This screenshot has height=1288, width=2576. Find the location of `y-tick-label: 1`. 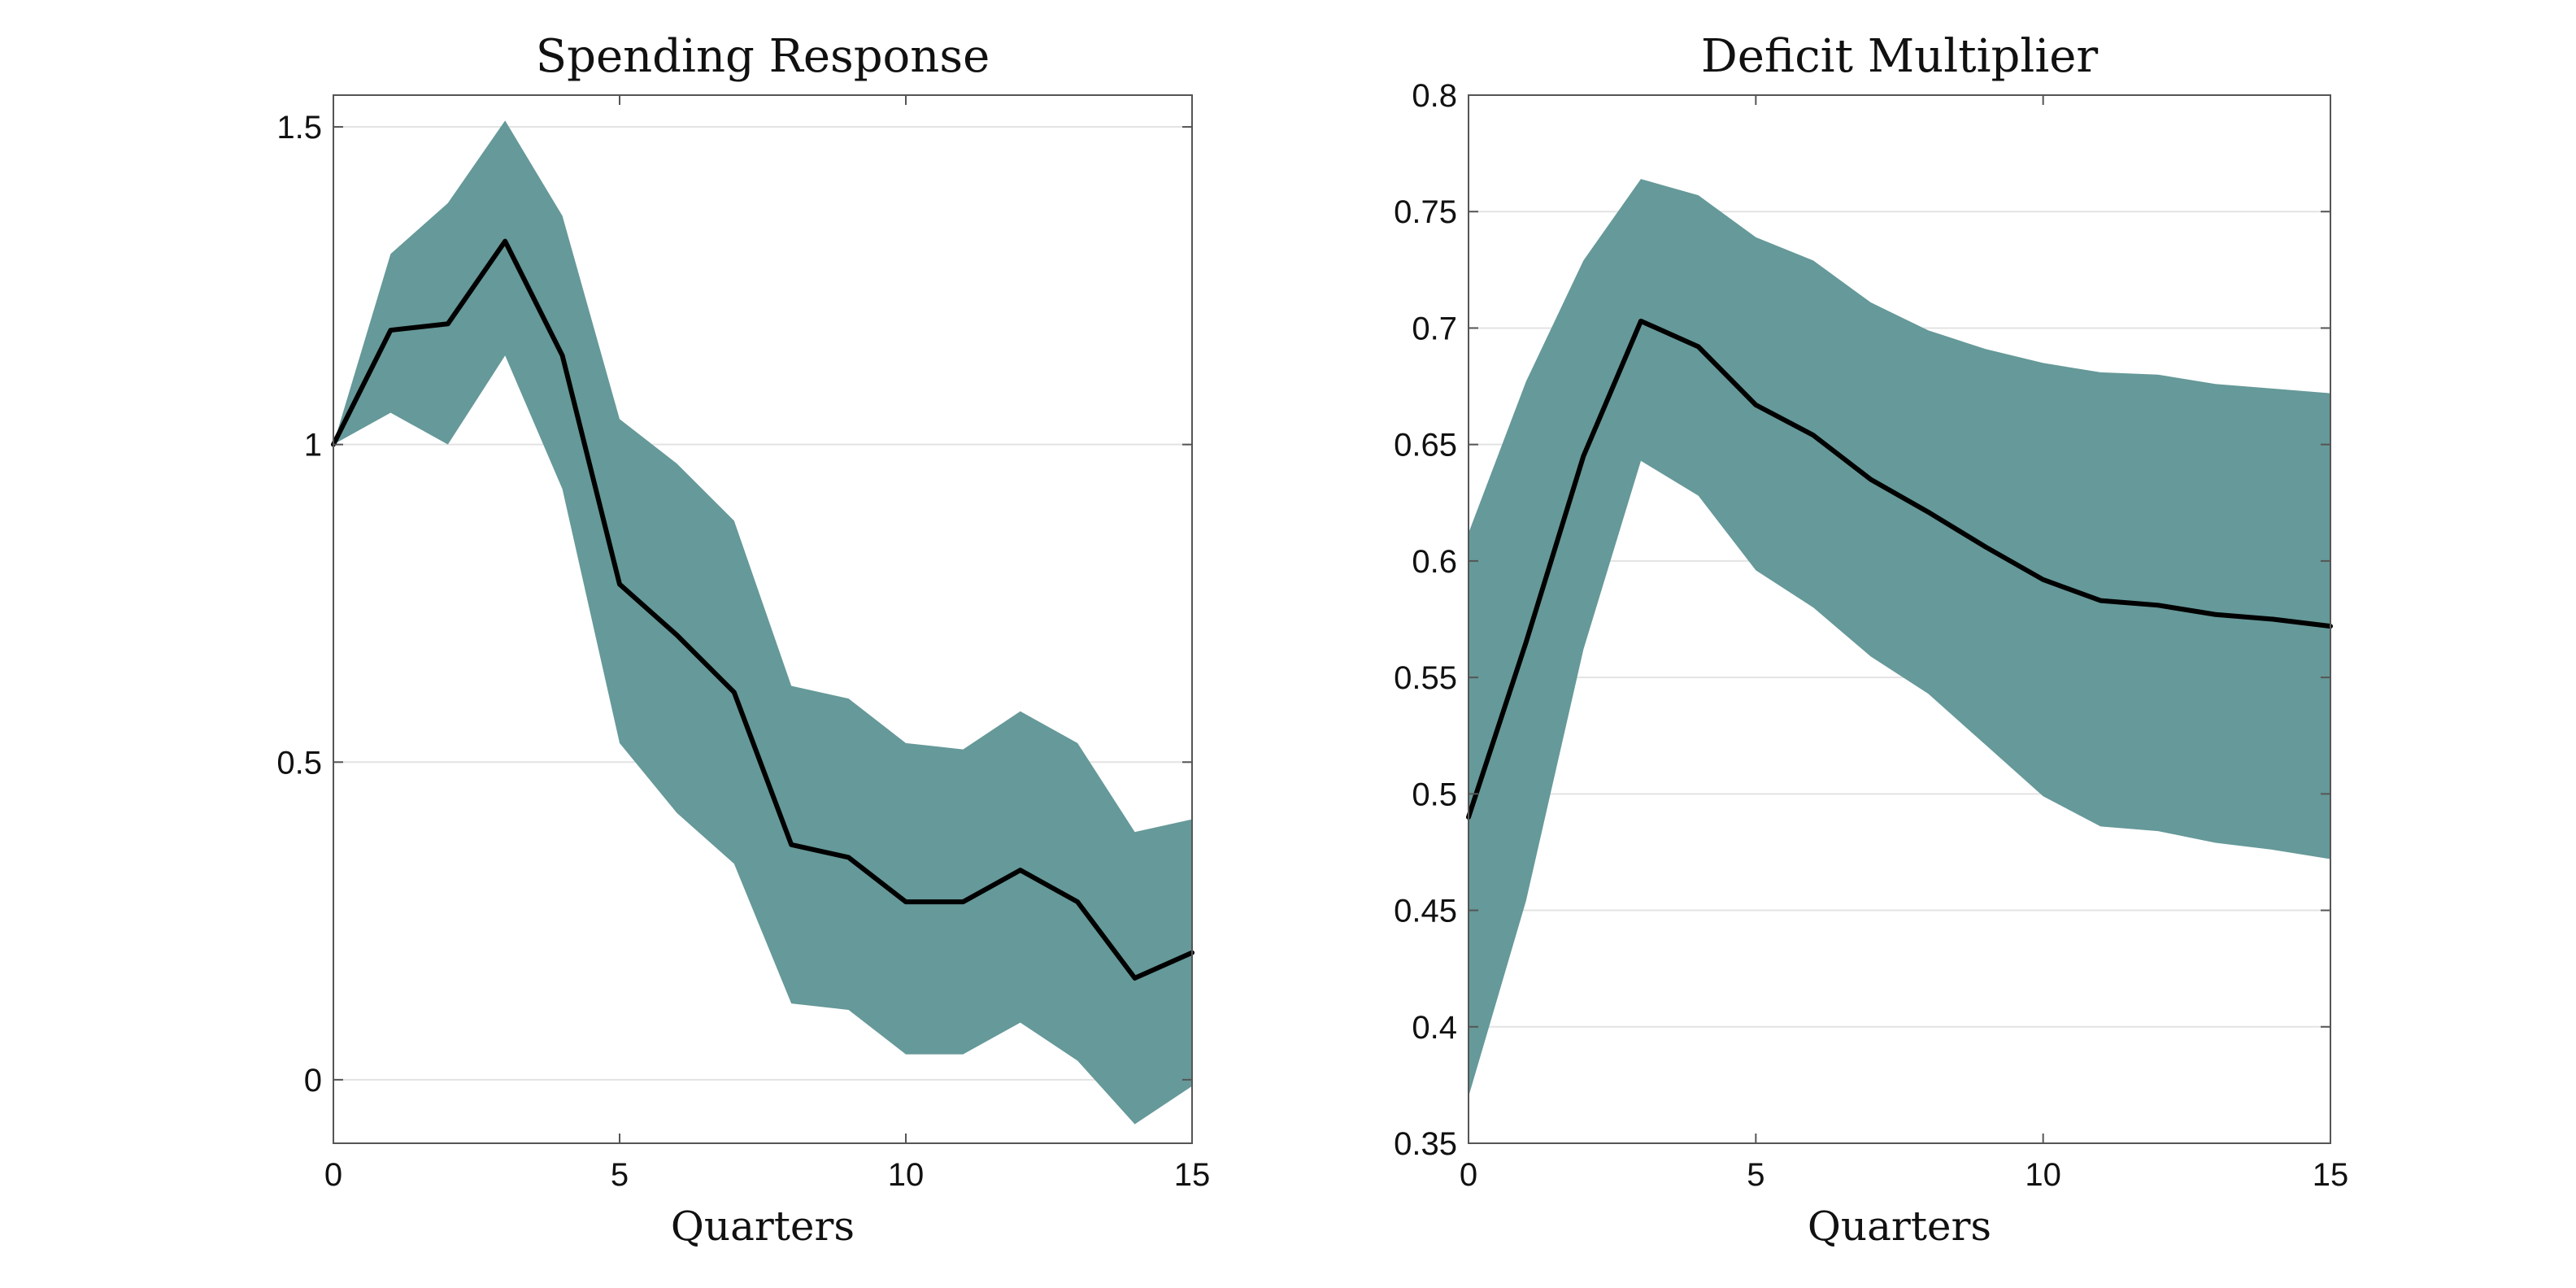

y-tick-label: 1 is located at coordinates (313, 446).